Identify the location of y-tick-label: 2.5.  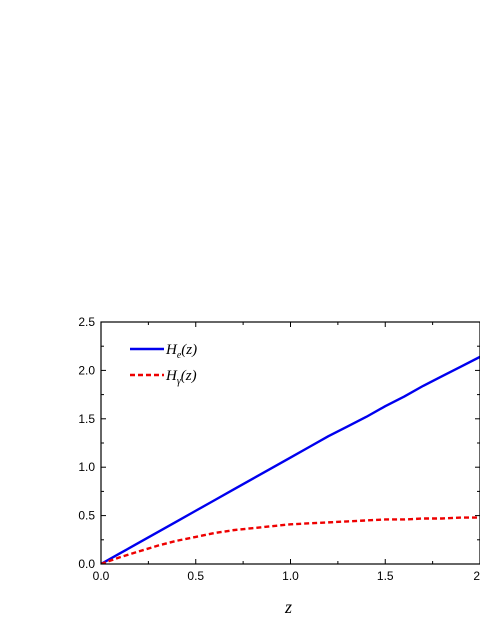
(86, 322).